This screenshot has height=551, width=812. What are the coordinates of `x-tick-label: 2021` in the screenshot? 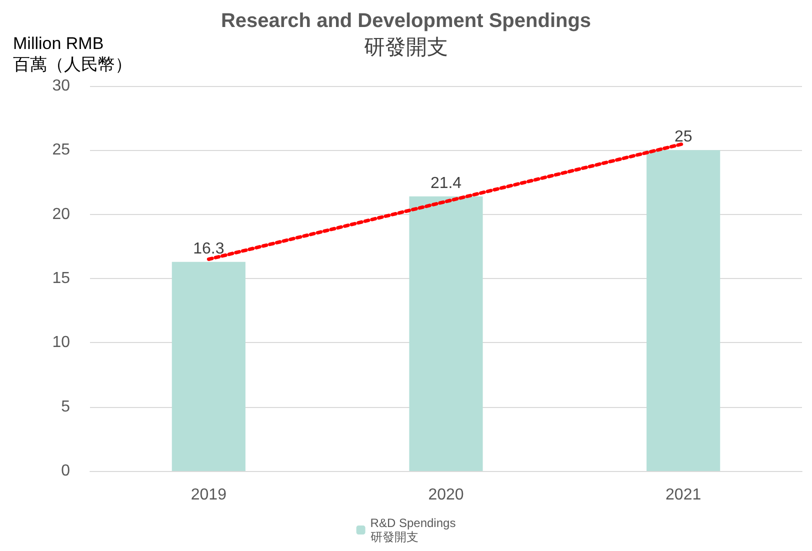 It's located at (684, 495).